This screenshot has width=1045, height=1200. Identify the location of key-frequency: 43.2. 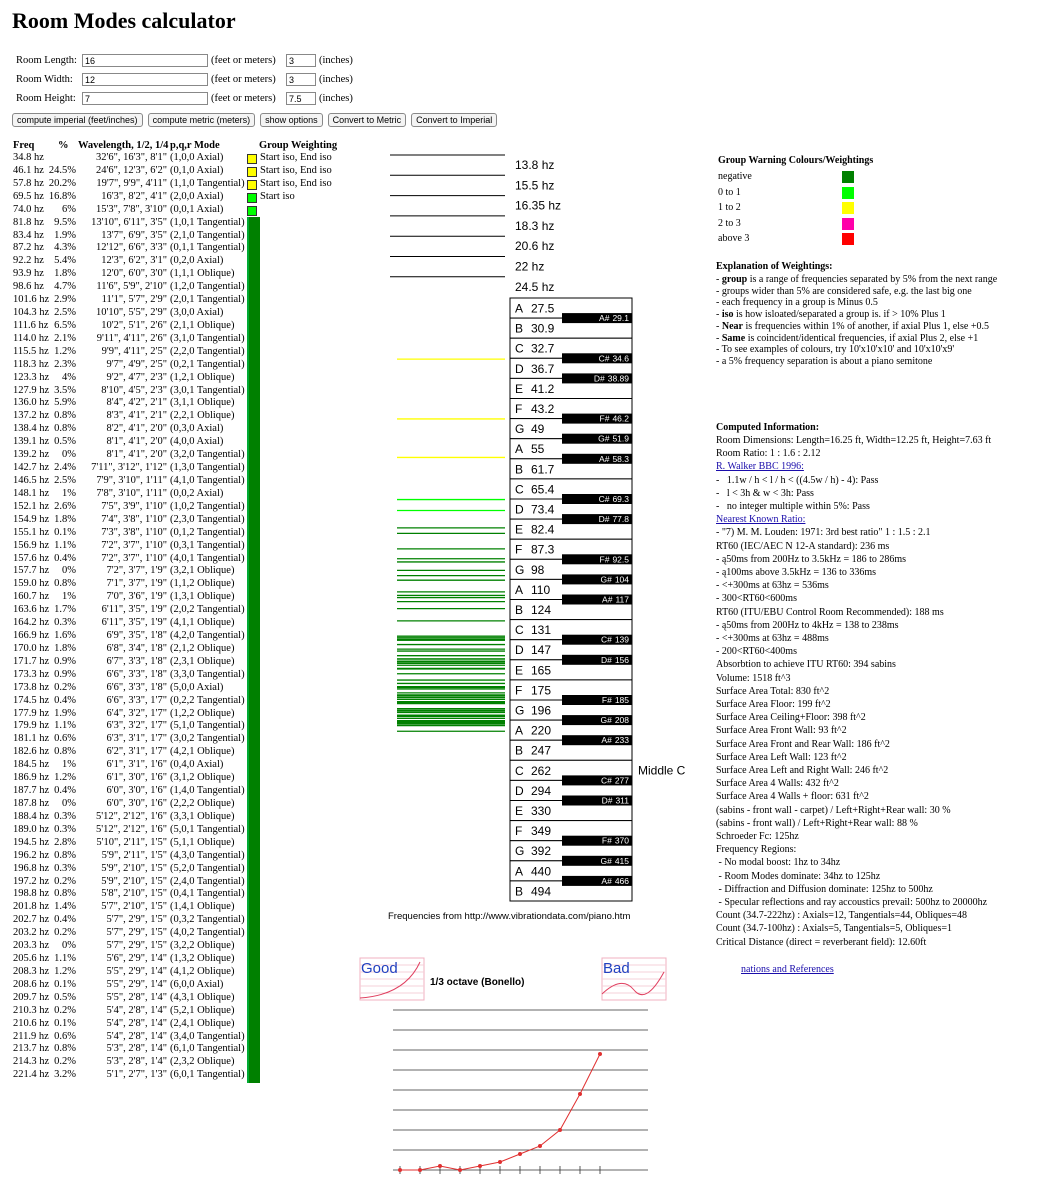
(543, 409).